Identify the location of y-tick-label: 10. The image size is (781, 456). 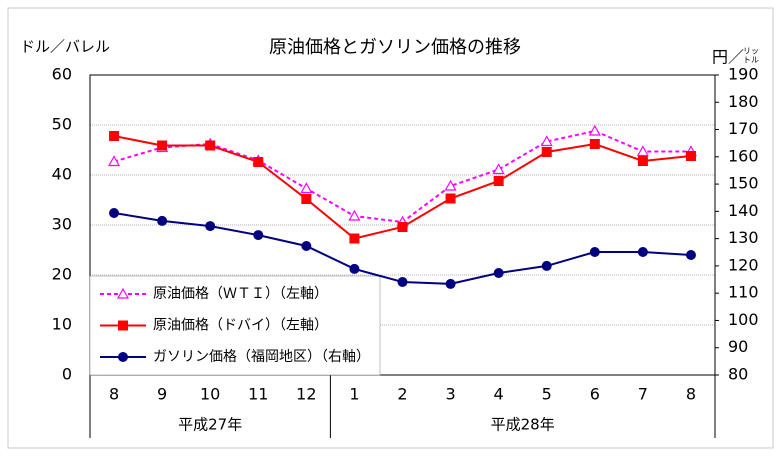
(62, 324).